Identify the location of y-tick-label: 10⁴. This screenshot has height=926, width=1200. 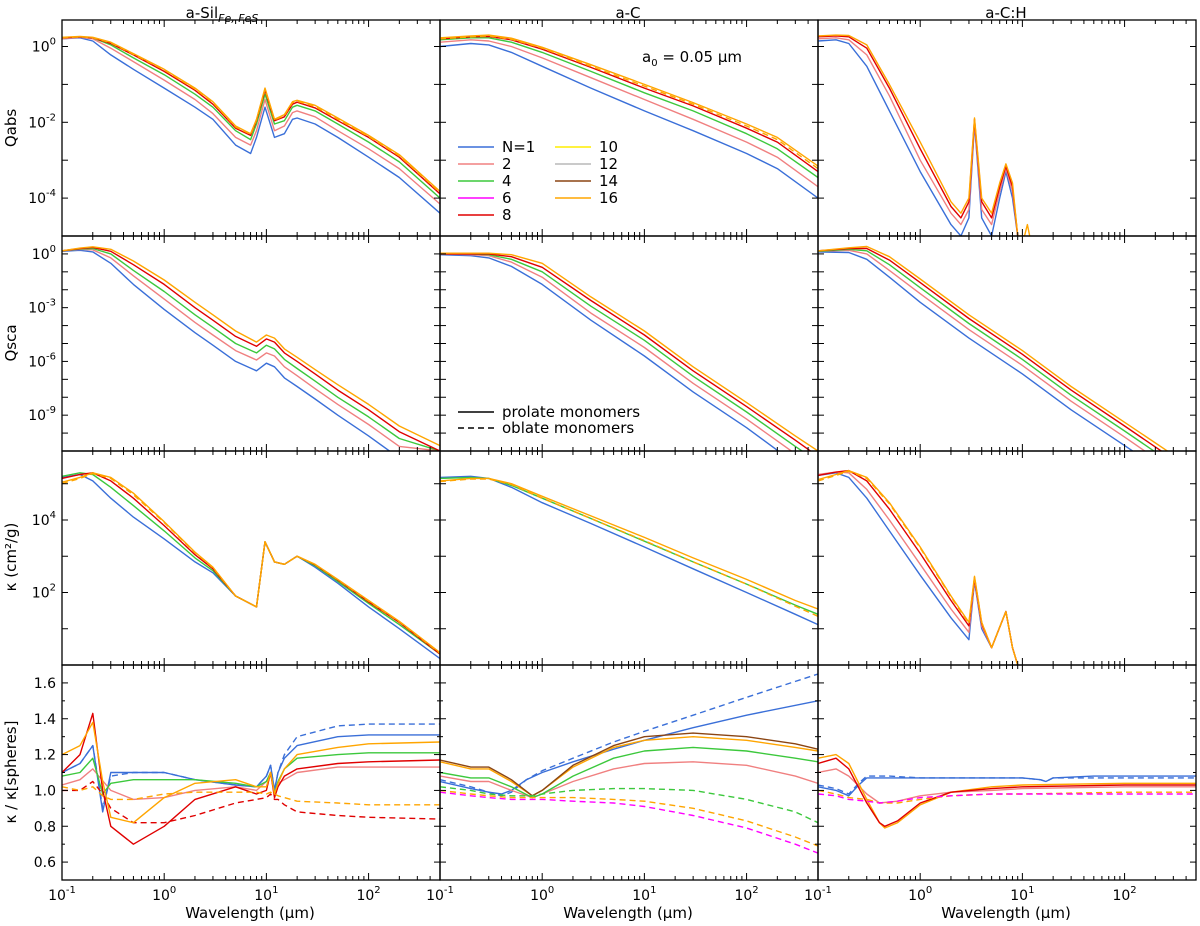
(44, 519).